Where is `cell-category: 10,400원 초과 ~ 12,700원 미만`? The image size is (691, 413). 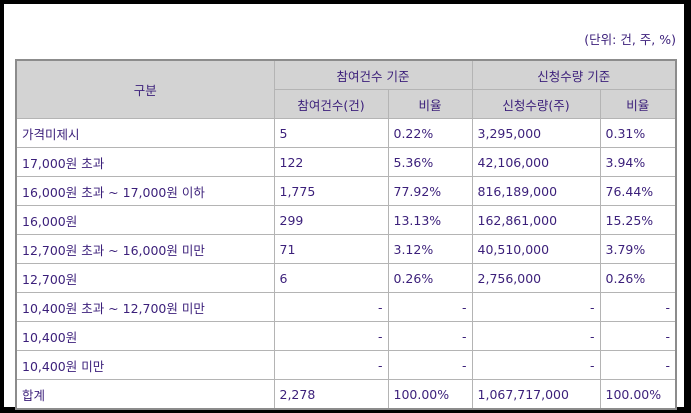 cell-category: 10,400원 초과 ~ 12,700원 미만 is located at coordinates (145, 307).